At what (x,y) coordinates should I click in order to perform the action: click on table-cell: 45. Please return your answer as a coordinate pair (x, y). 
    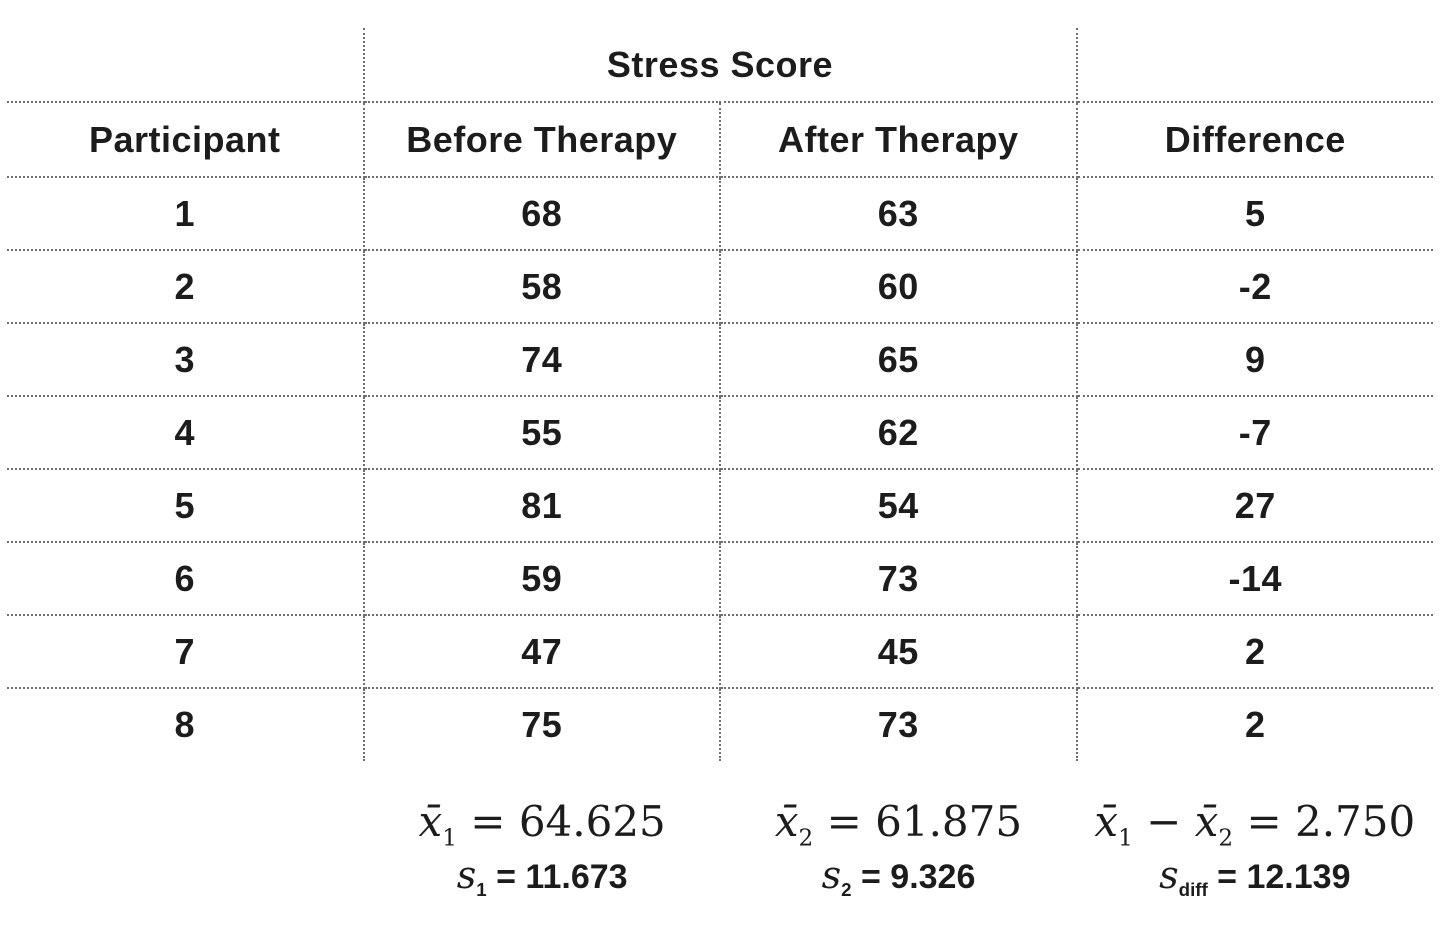
    Looking at the image, I should click on (899, 652).